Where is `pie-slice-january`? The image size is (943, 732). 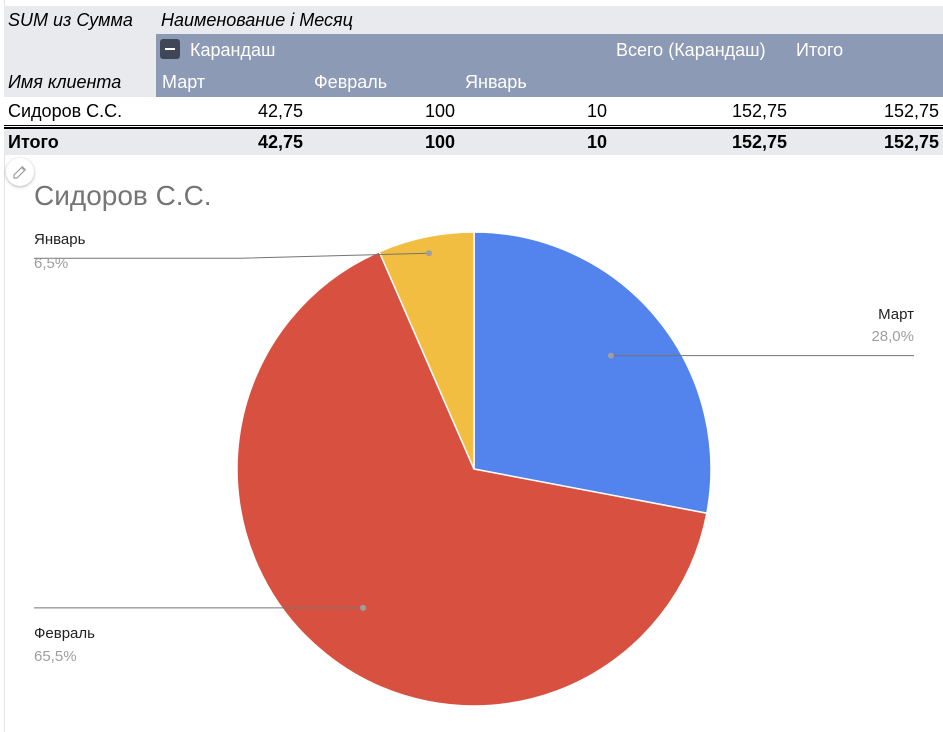 pie-slice-january is located at coordinates (426, 350).